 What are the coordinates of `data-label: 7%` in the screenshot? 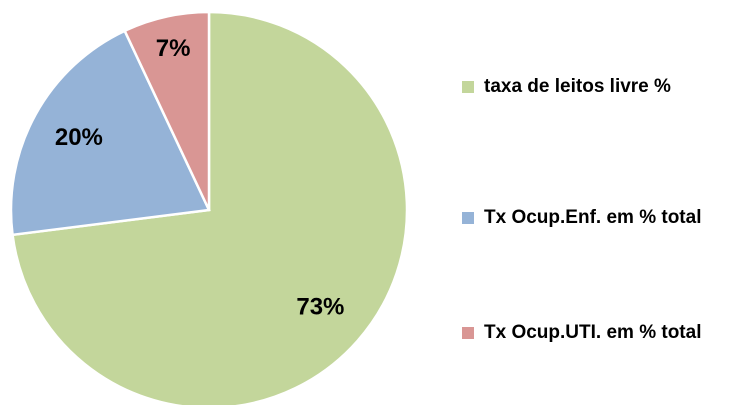 It's located at (173, 48).